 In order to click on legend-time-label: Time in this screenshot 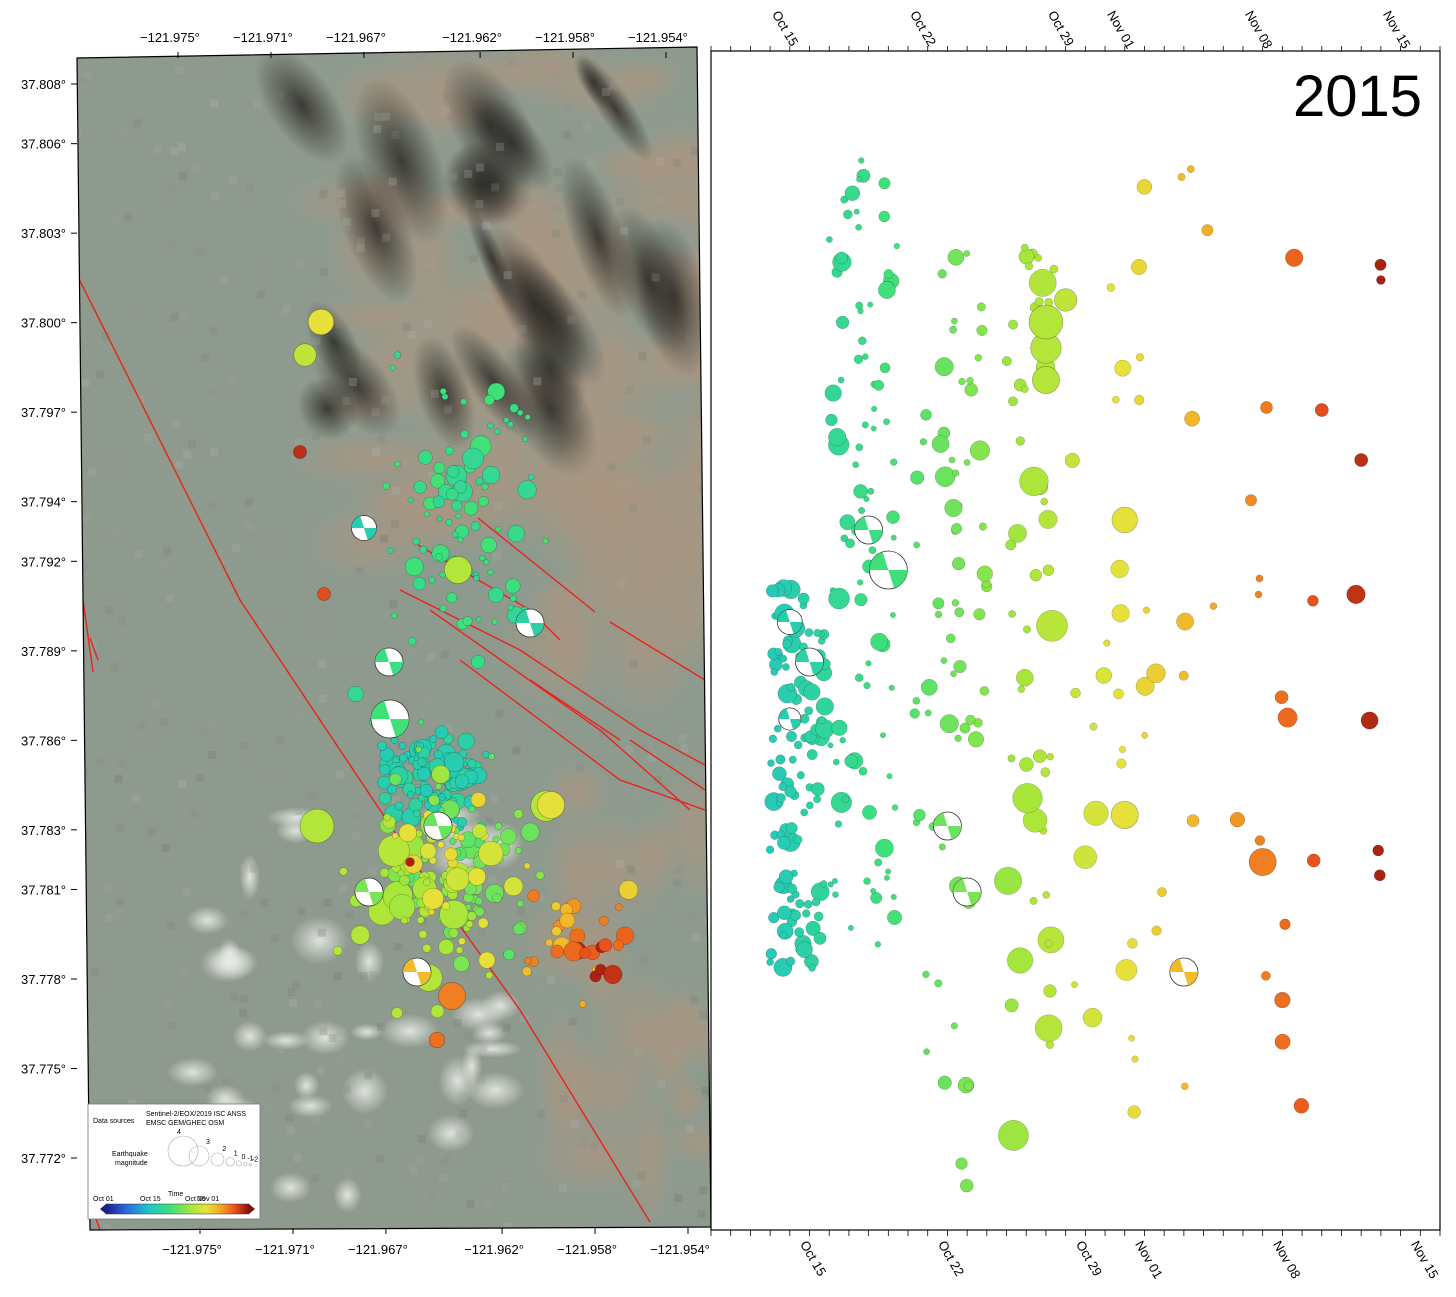, I will do `click(175, 1194)`.